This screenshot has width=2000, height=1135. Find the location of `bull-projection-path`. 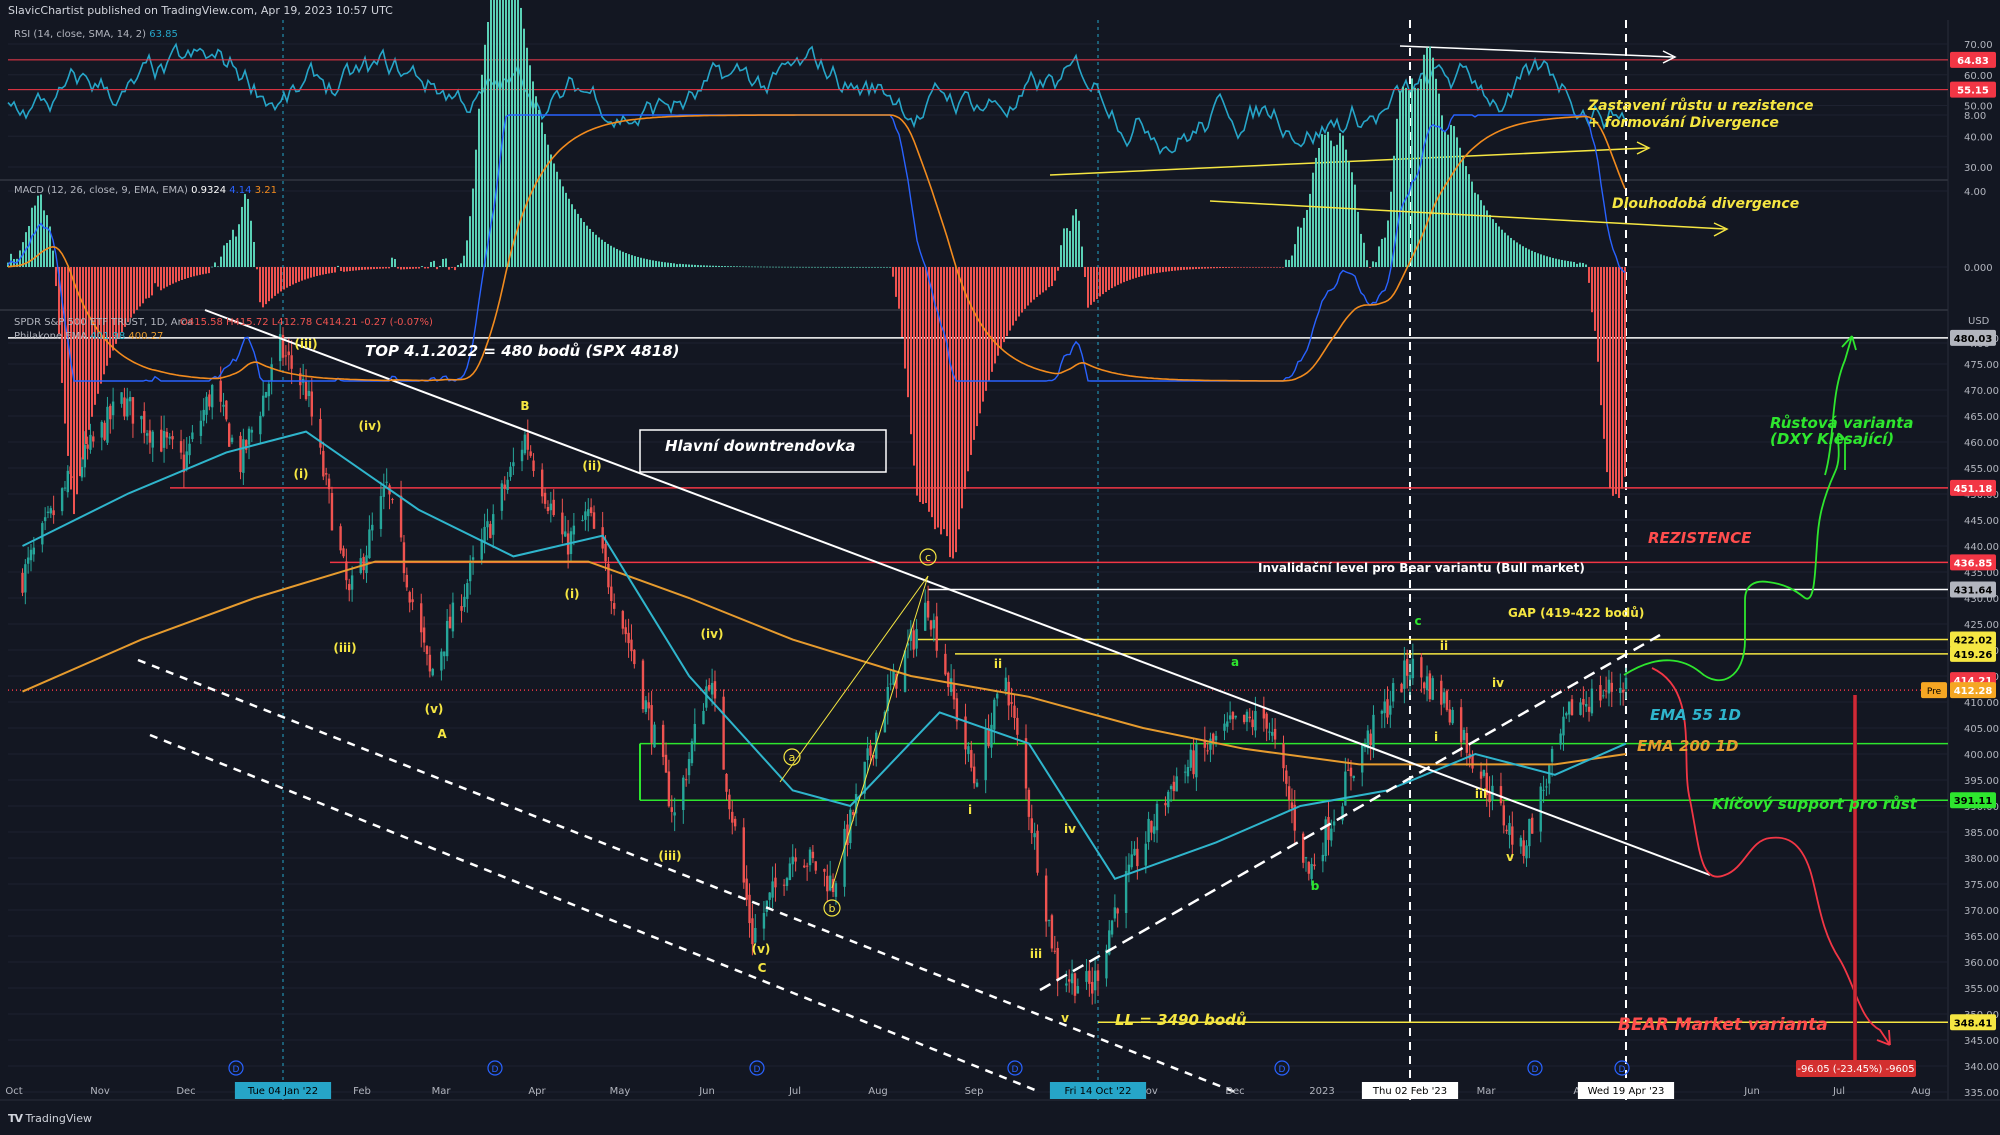

bull-projection-path is located at coordinates (1734, 557).